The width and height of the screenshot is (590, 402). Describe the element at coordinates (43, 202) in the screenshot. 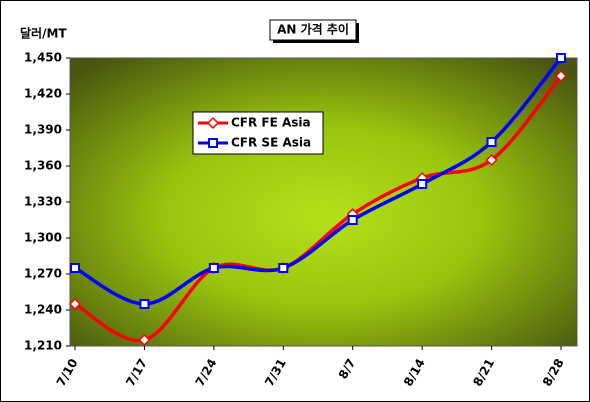

I see `y-tick-label: 1,330` at that location.